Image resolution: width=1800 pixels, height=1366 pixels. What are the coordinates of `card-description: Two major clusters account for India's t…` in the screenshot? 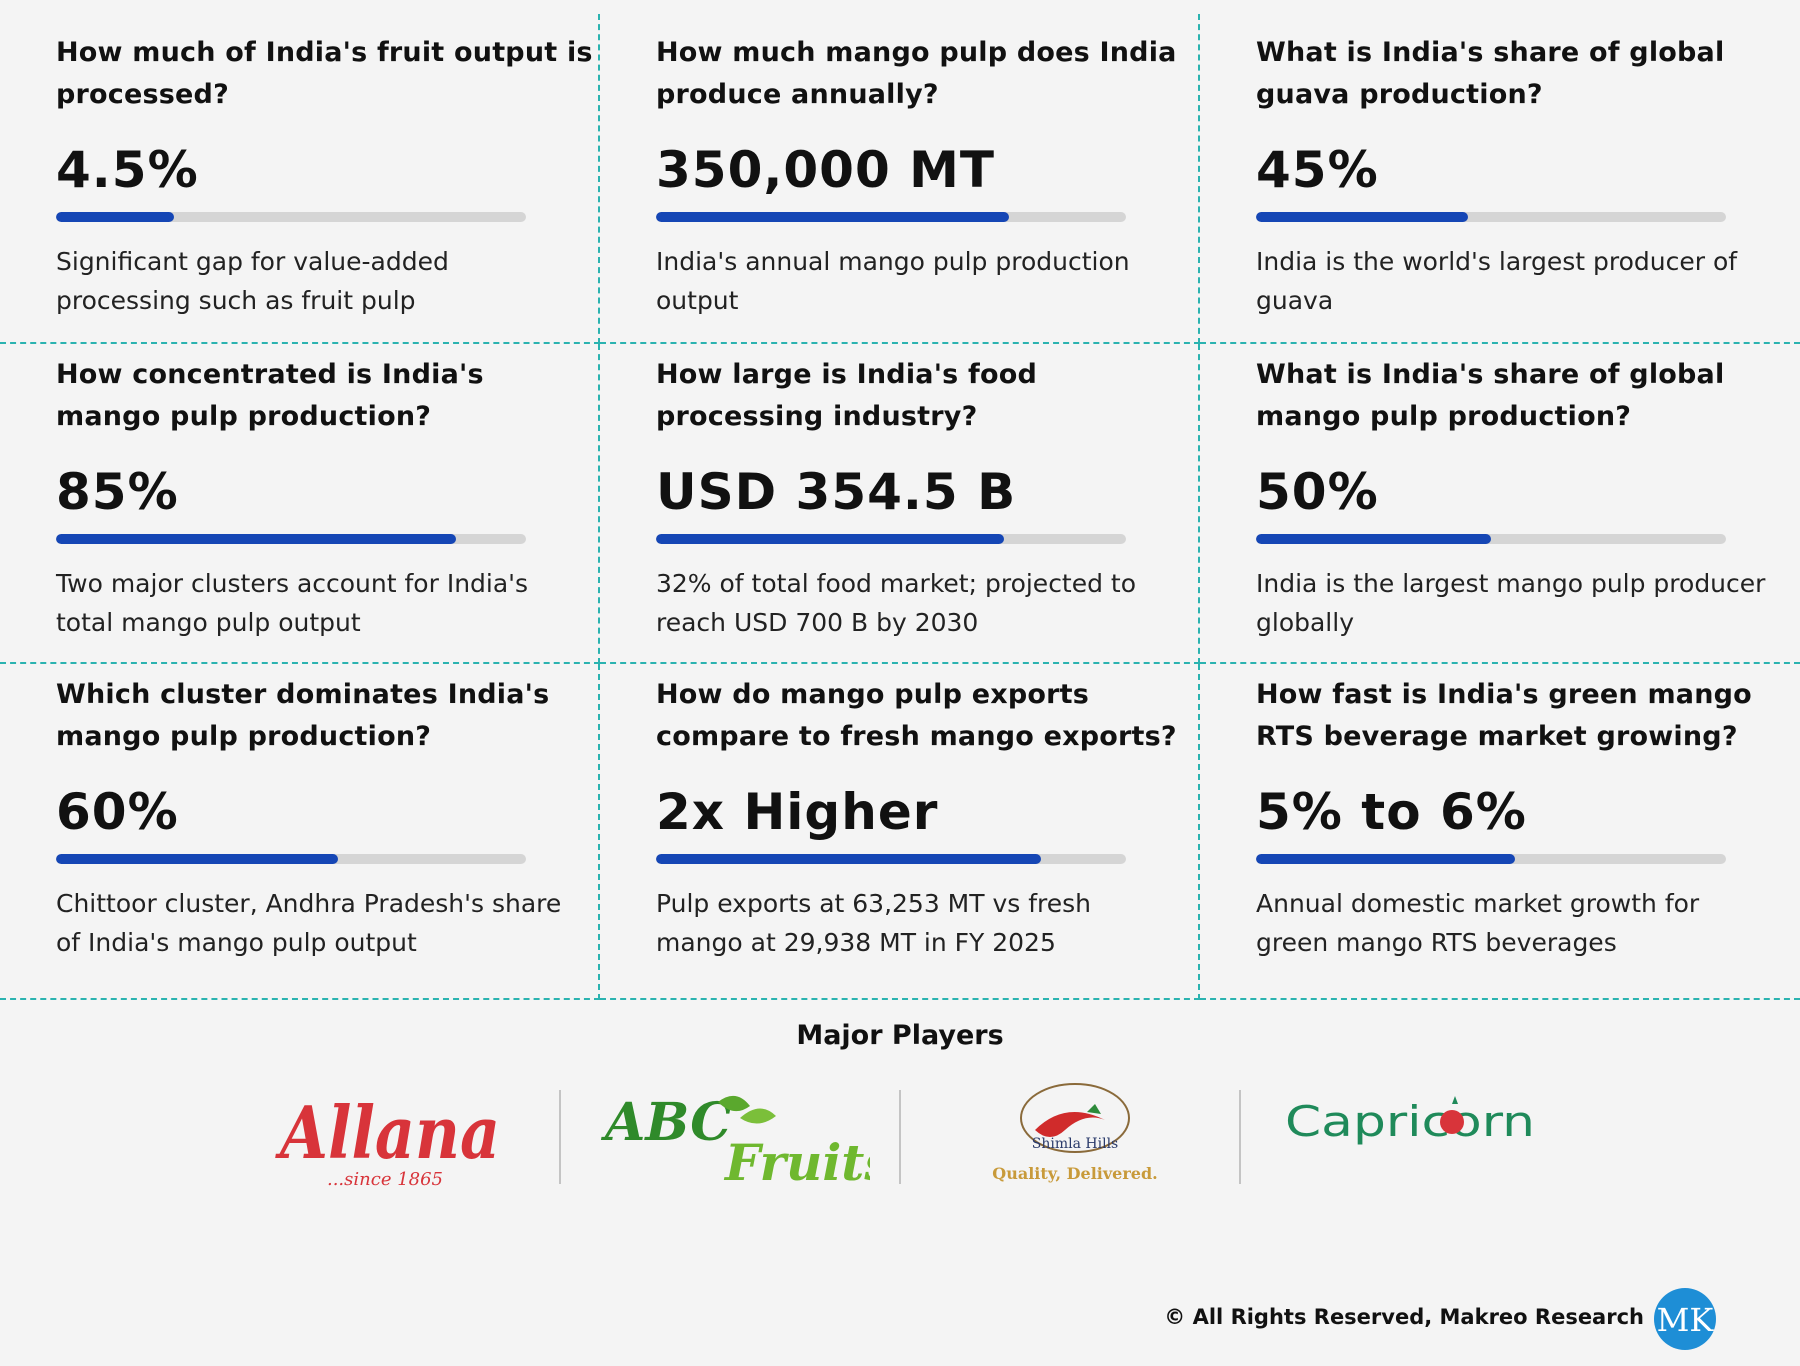 It's located at (292, 603).